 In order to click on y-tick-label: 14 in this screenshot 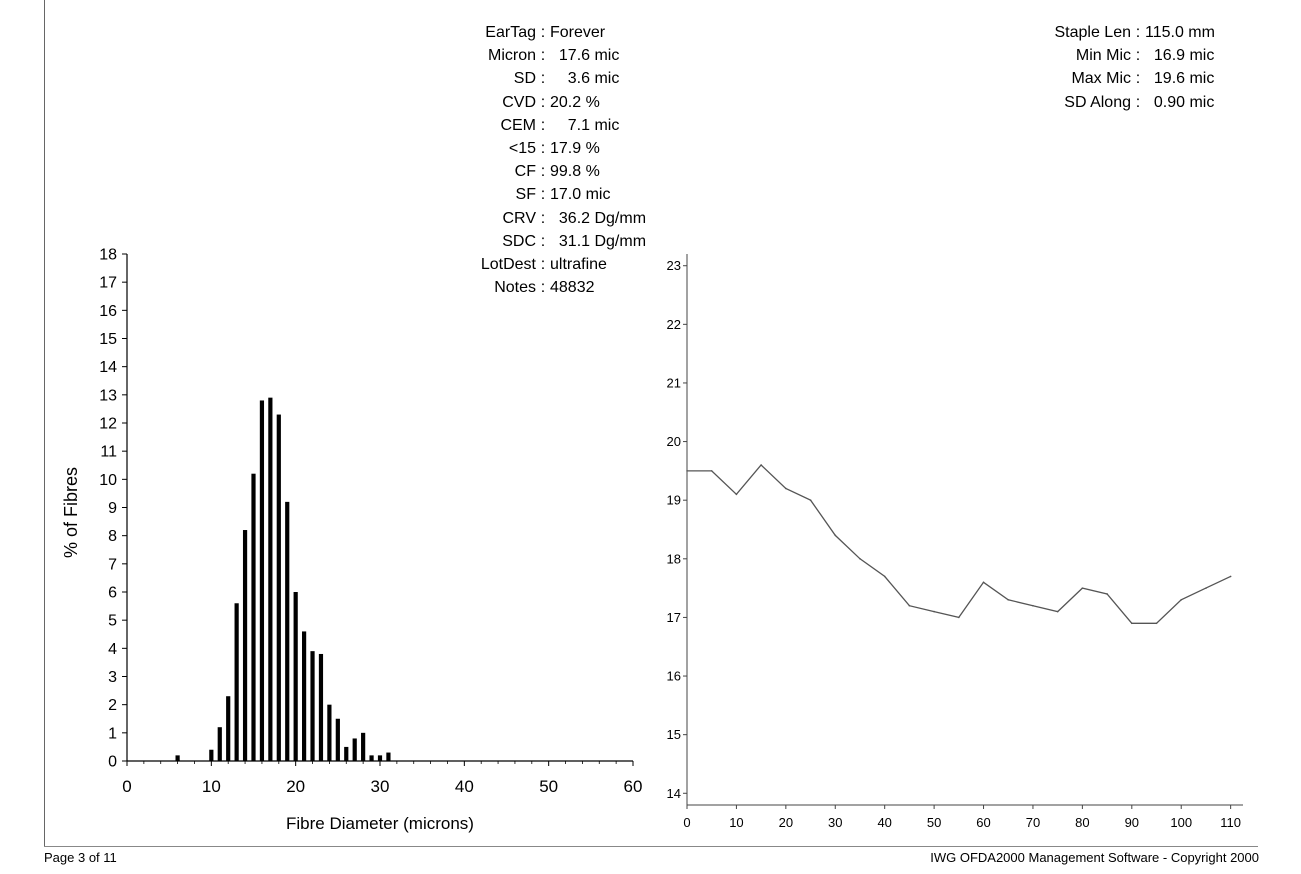, I will do `click(674, 793)`.